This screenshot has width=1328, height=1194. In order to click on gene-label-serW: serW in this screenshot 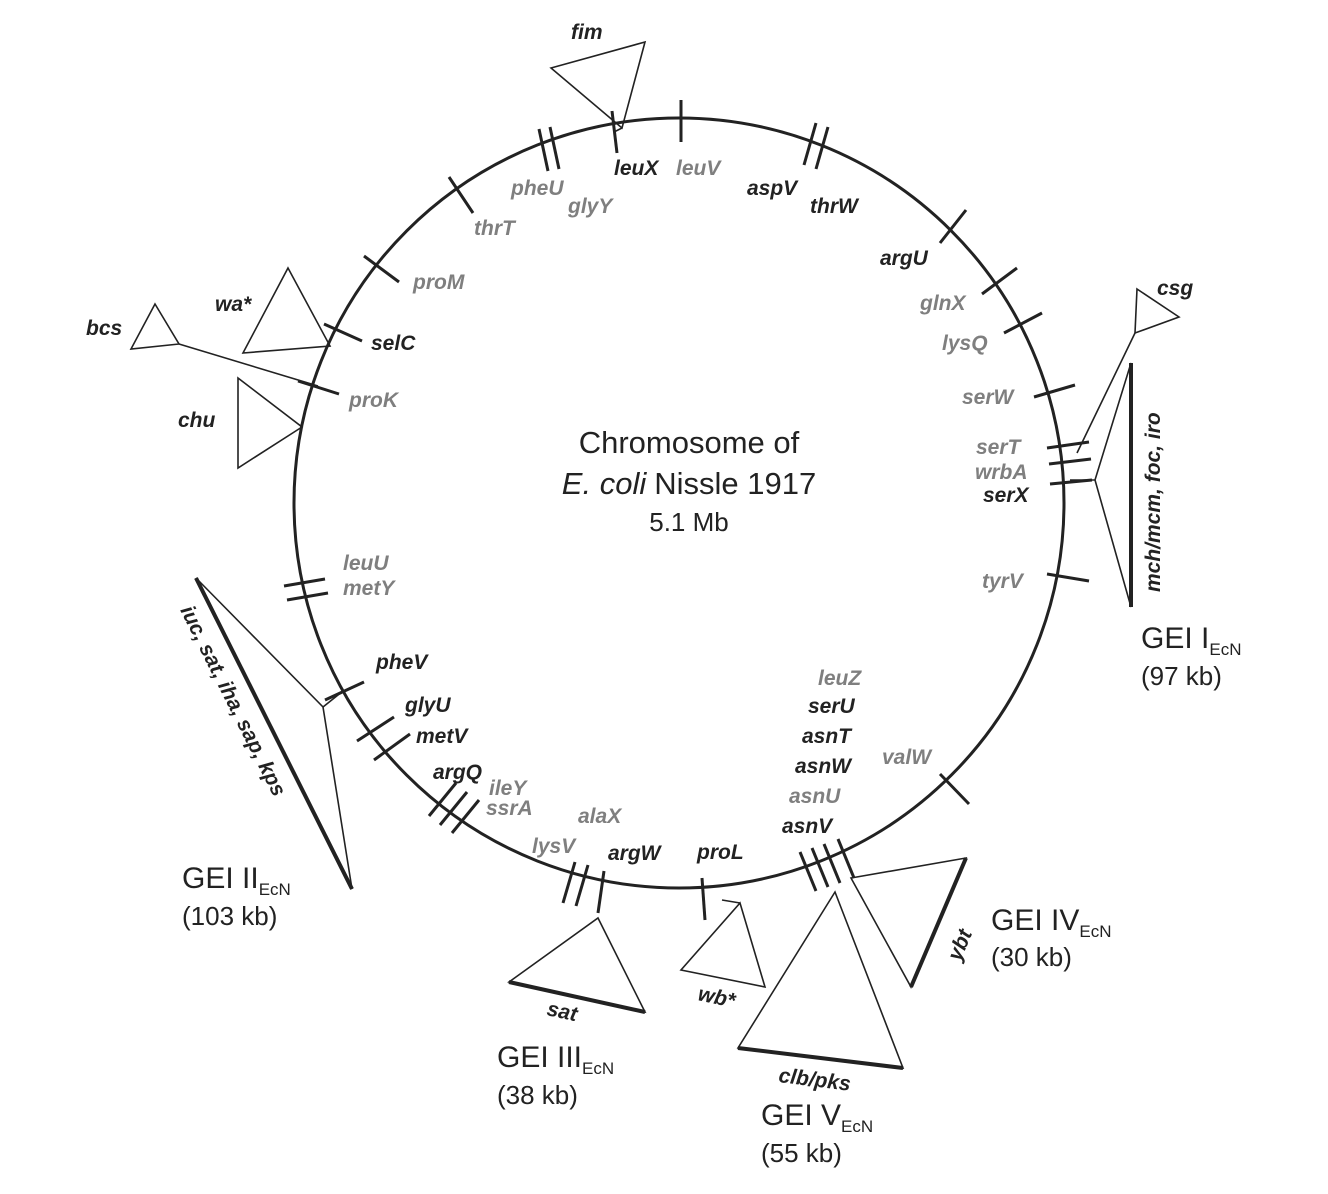, I will do `click(989, 397)`.